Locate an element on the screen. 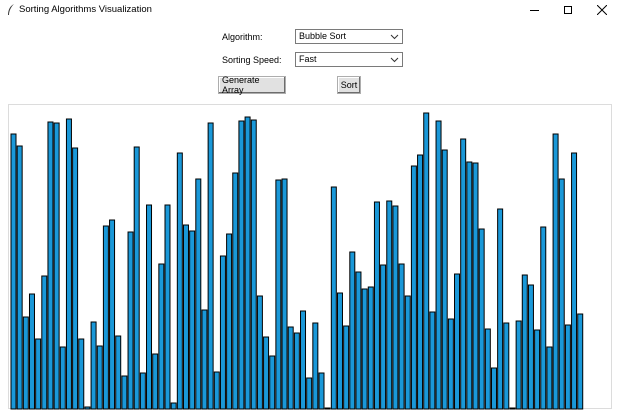 This screenshot has width=617, height=411. maximize-button is located at coordinates (568, 10).